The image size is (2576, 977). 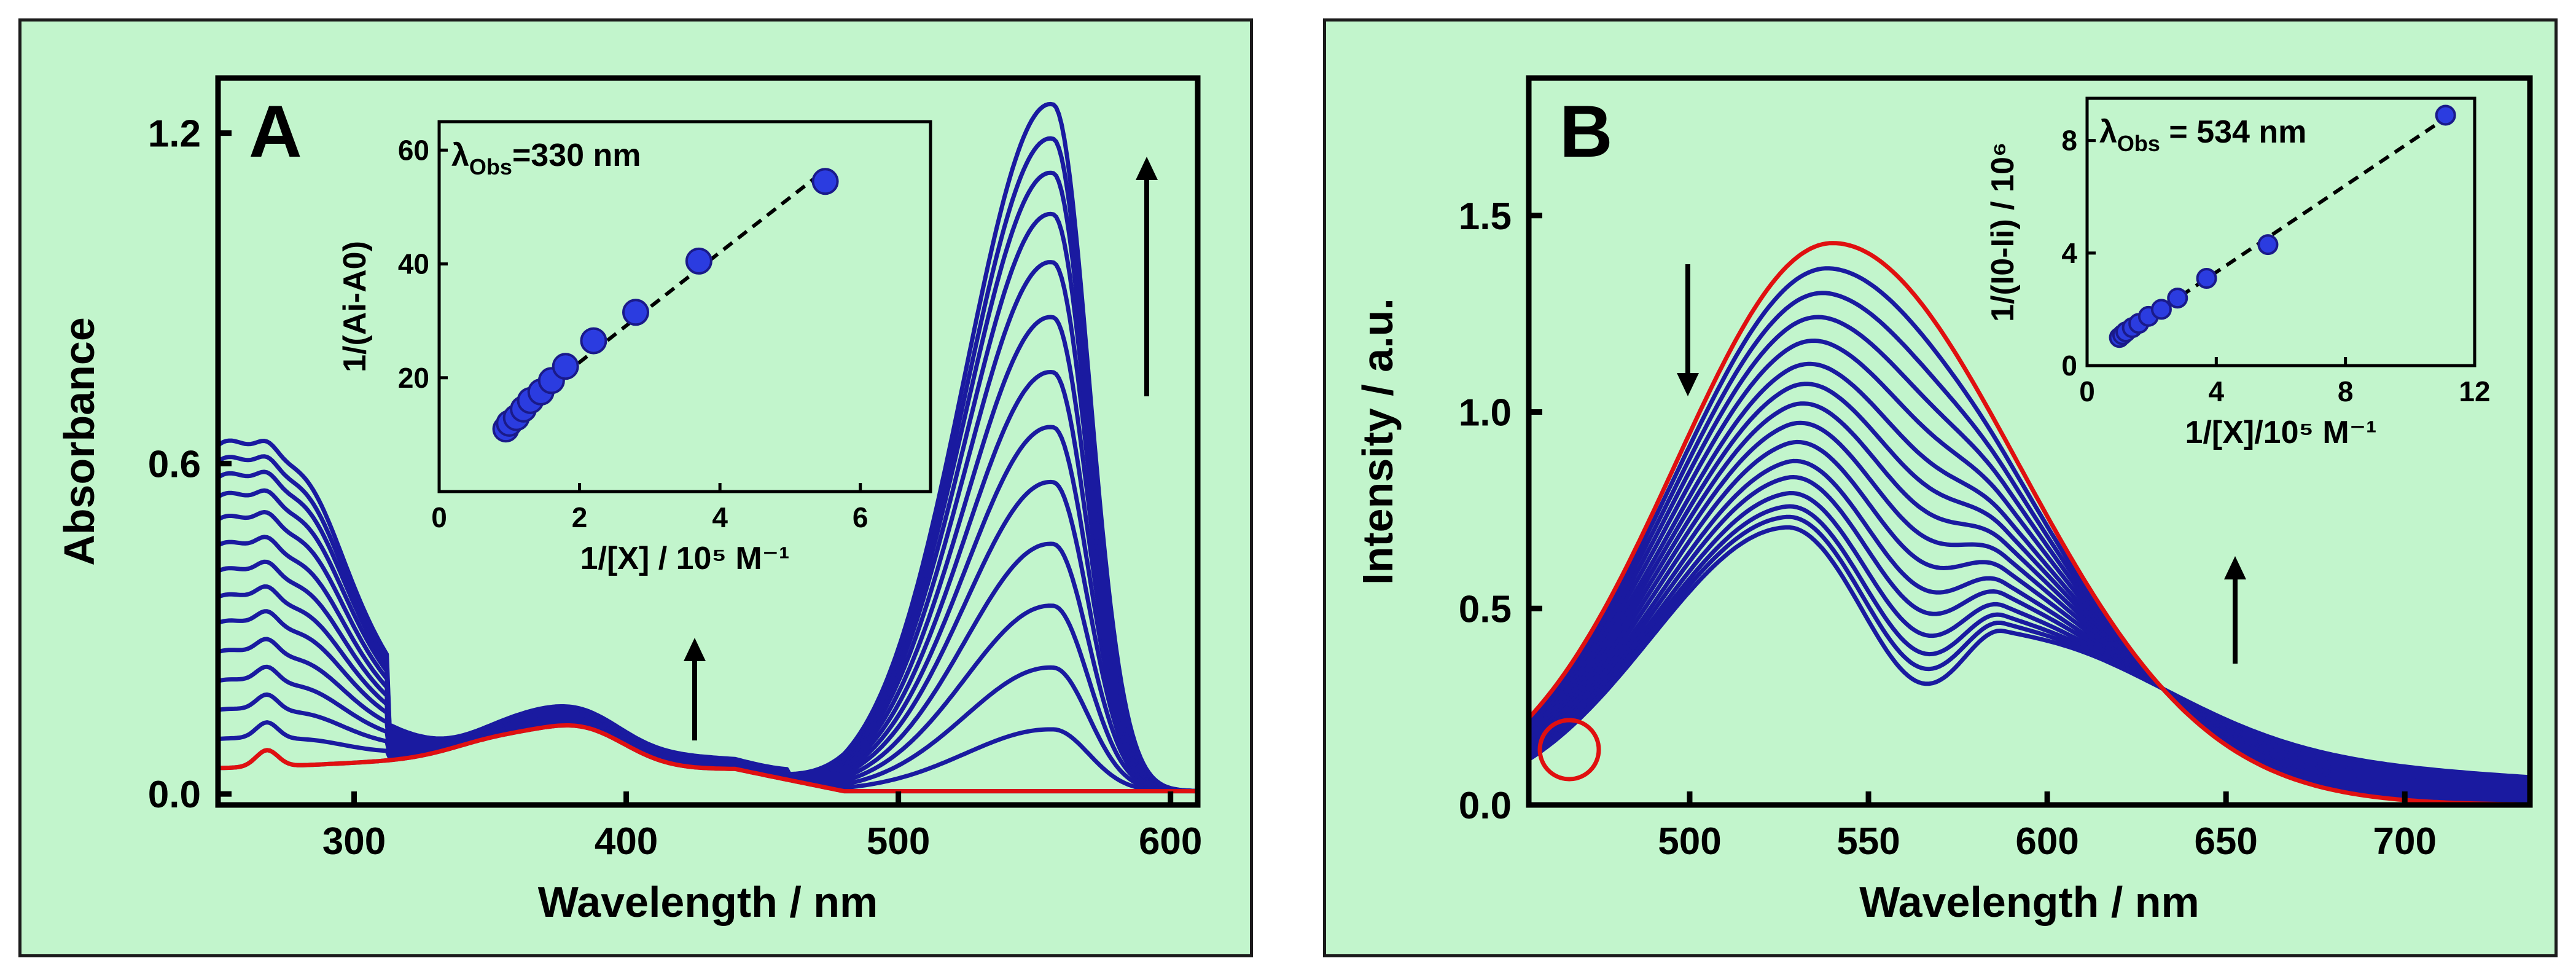 I want to click on x-tick-label-b: 600, so click(x=2046, y=842).